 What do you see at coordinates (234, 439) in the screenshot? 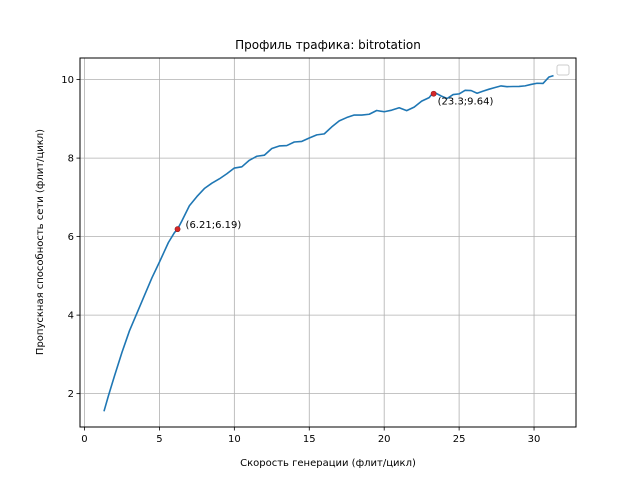
I see `x-tick-label: 10` at bounding box center [234, 439].